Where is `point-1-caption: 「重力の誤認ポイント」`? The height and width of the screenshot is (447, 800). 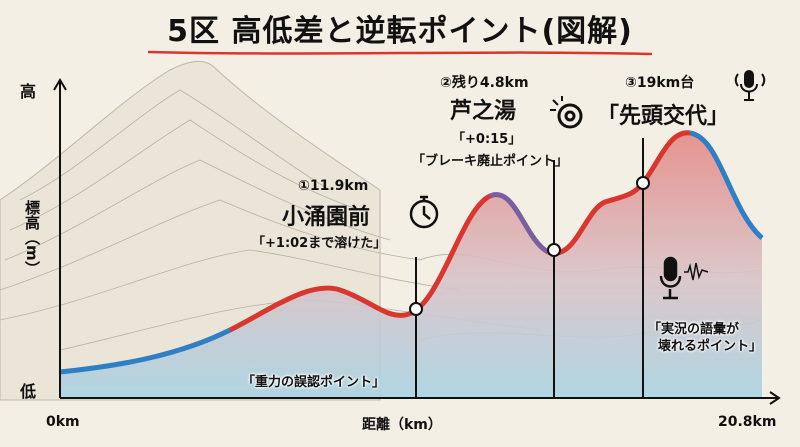 point-1-caption: 「重力の誤認ポイント」 is located at coordinates (314, 382).